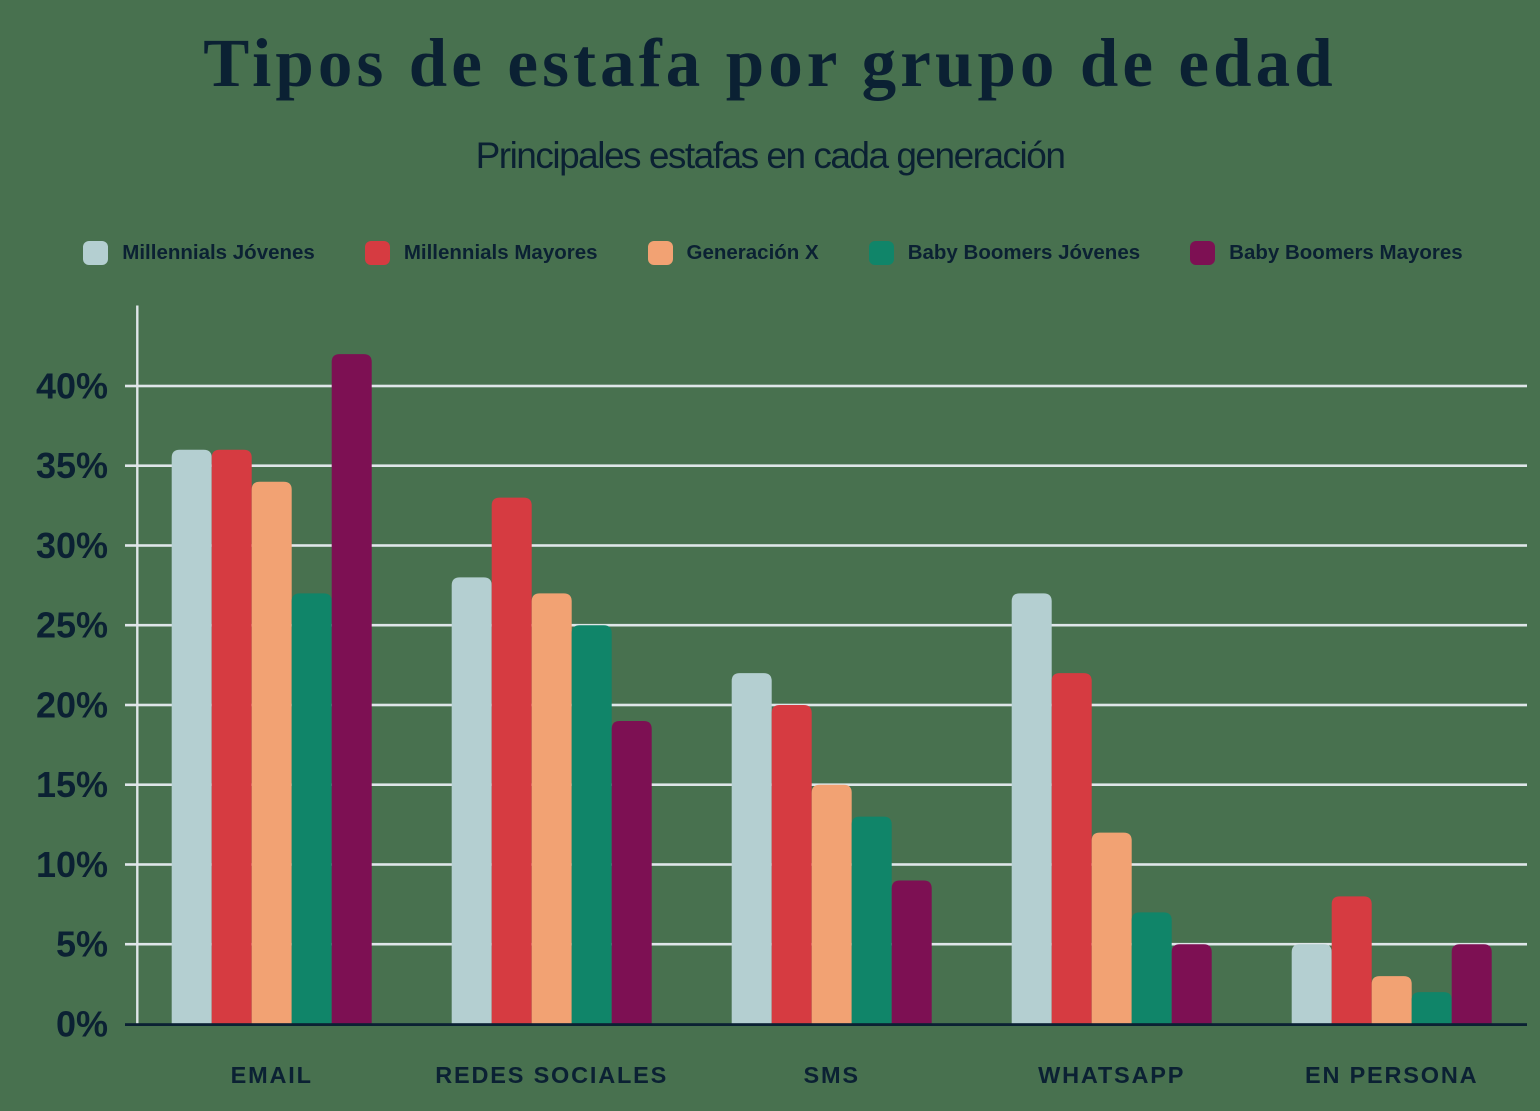  Describe the element at coordinates (272, 1075) in the screenshot. I see `svg-text: EMAIL` at that location.